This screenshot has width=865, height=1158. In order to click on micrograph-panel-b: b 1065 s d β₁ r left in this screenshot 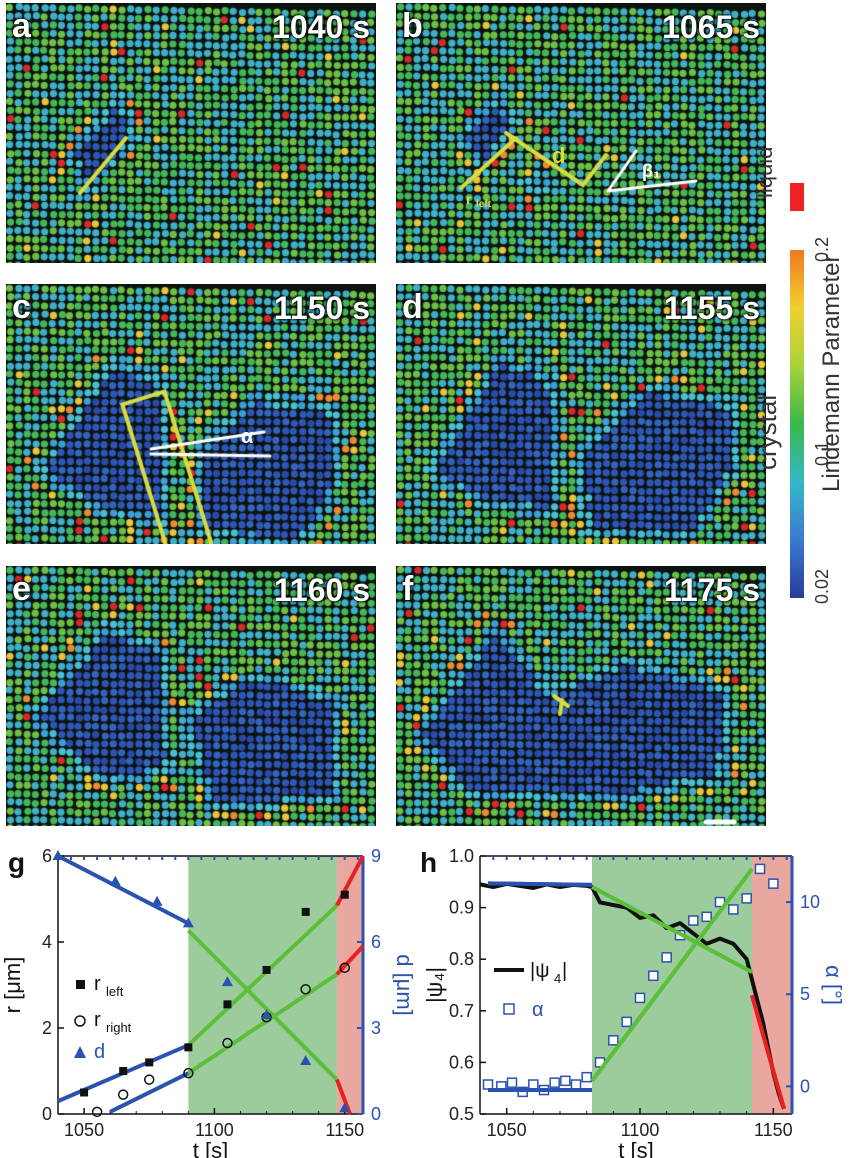, I will do `click(581, 133)`.